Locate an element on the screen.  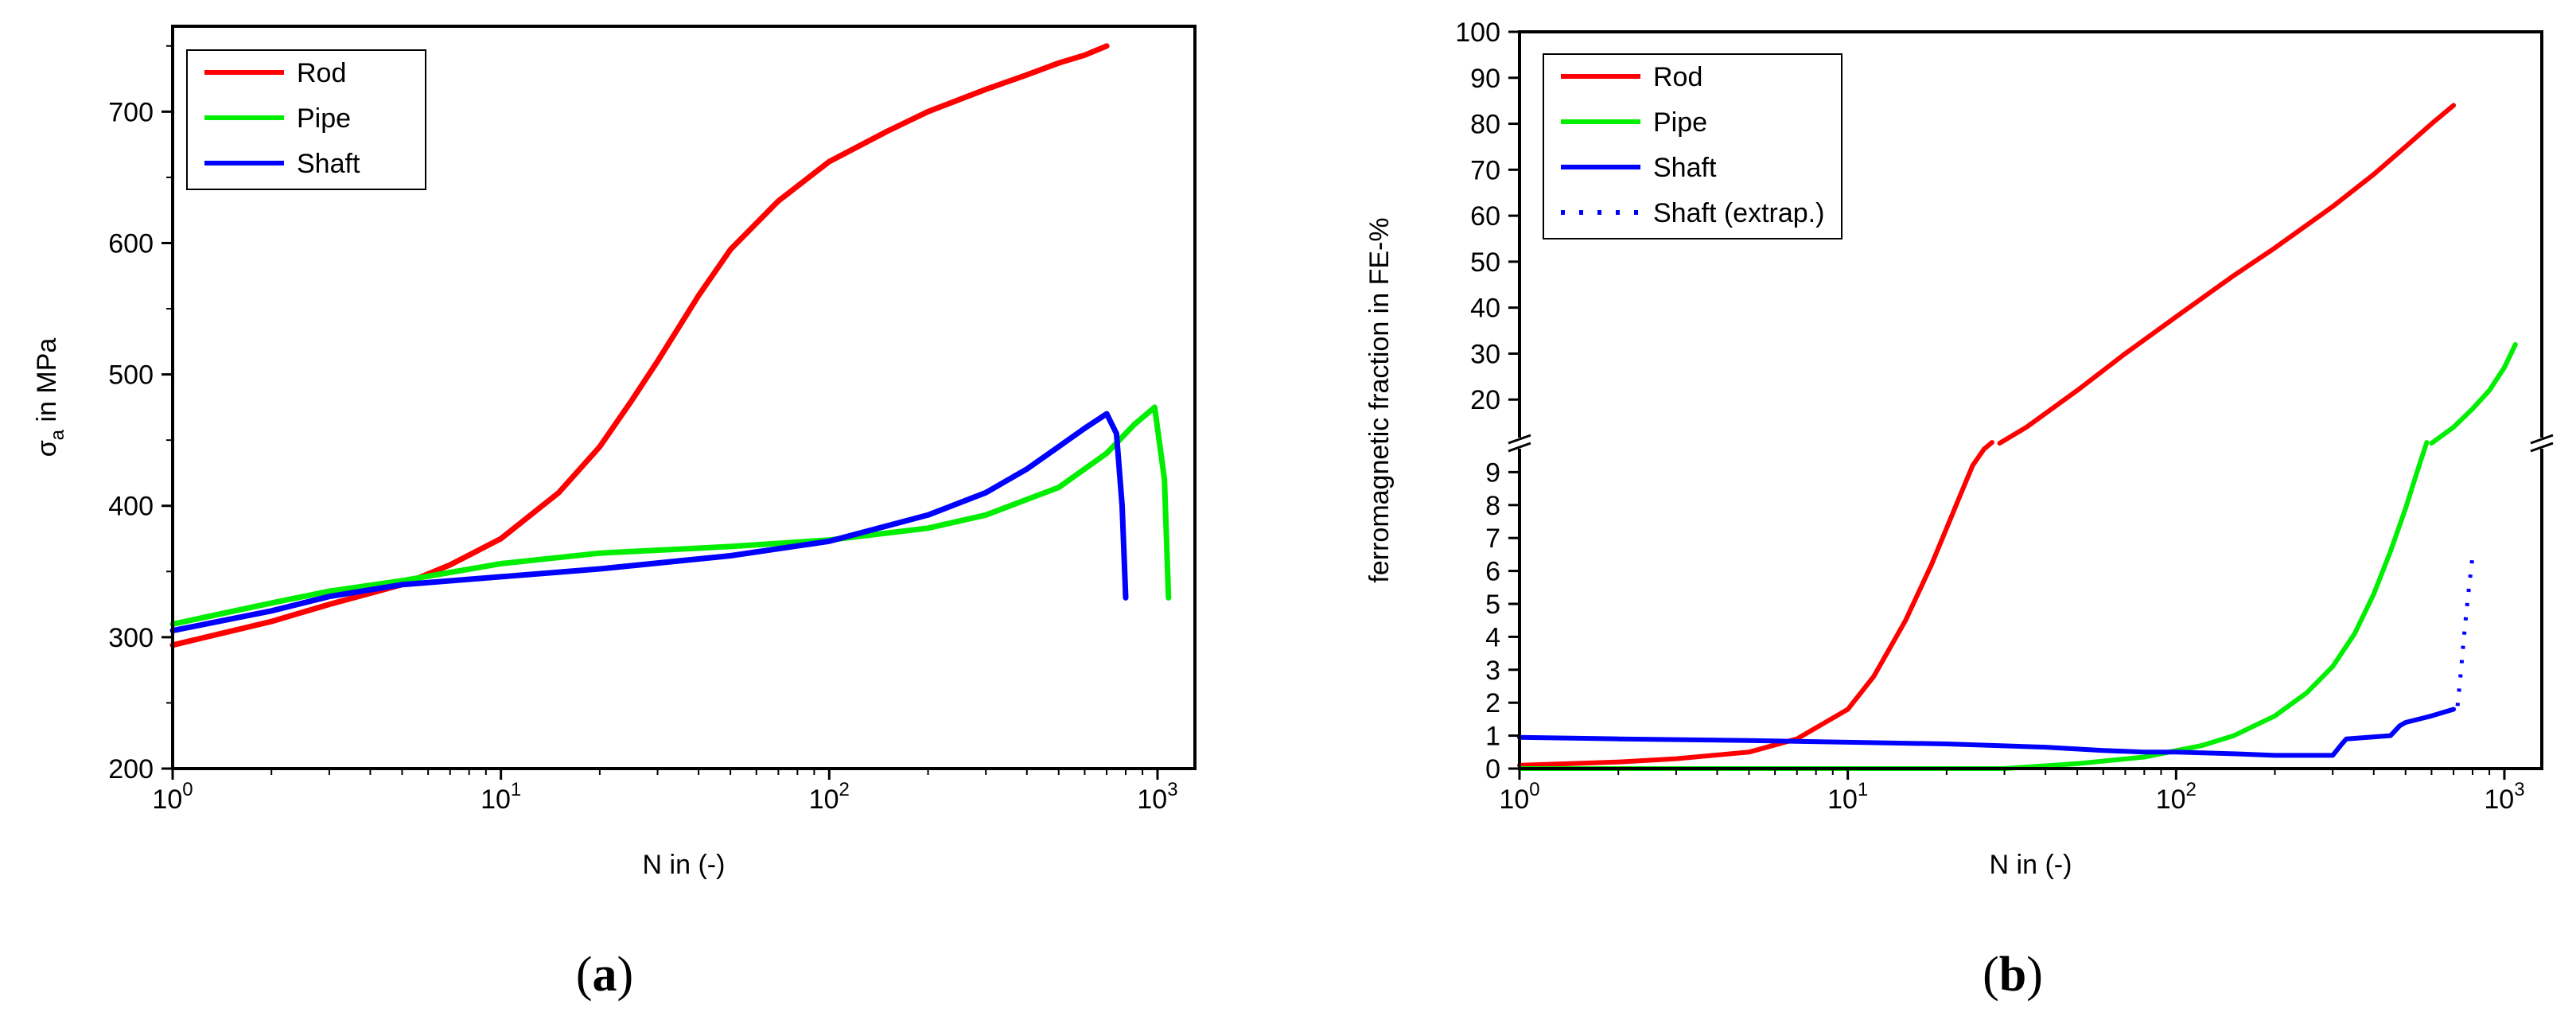
chart-b-y-tick-label: 5 is located at coordinates (1493, 605).